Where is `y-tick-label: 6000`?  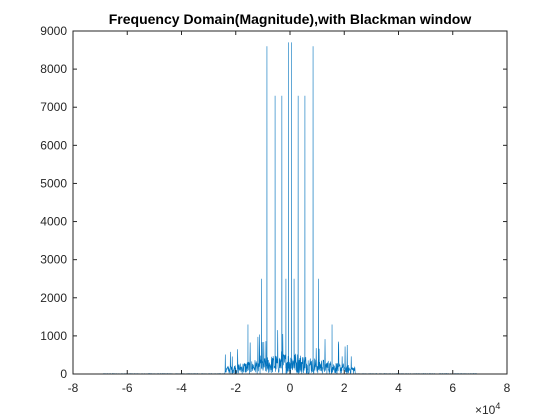 y-tick-label: 6000 is located at coordinates (53, 145).